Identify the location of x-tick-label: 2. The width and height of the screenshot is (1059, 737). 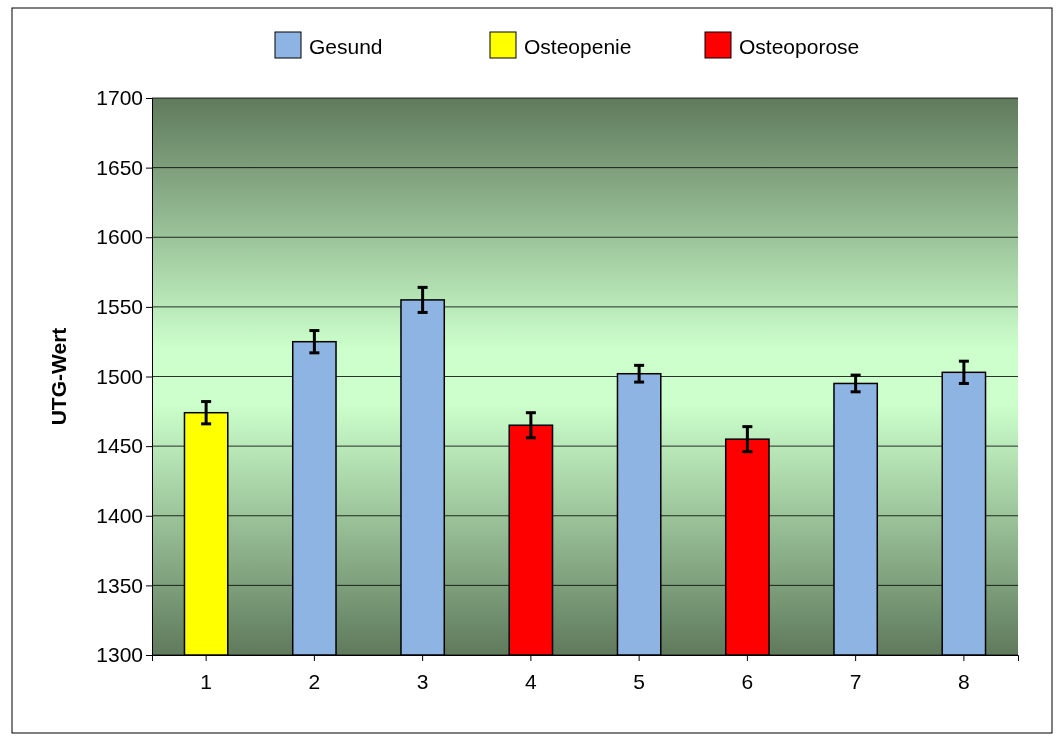
(314, 682).